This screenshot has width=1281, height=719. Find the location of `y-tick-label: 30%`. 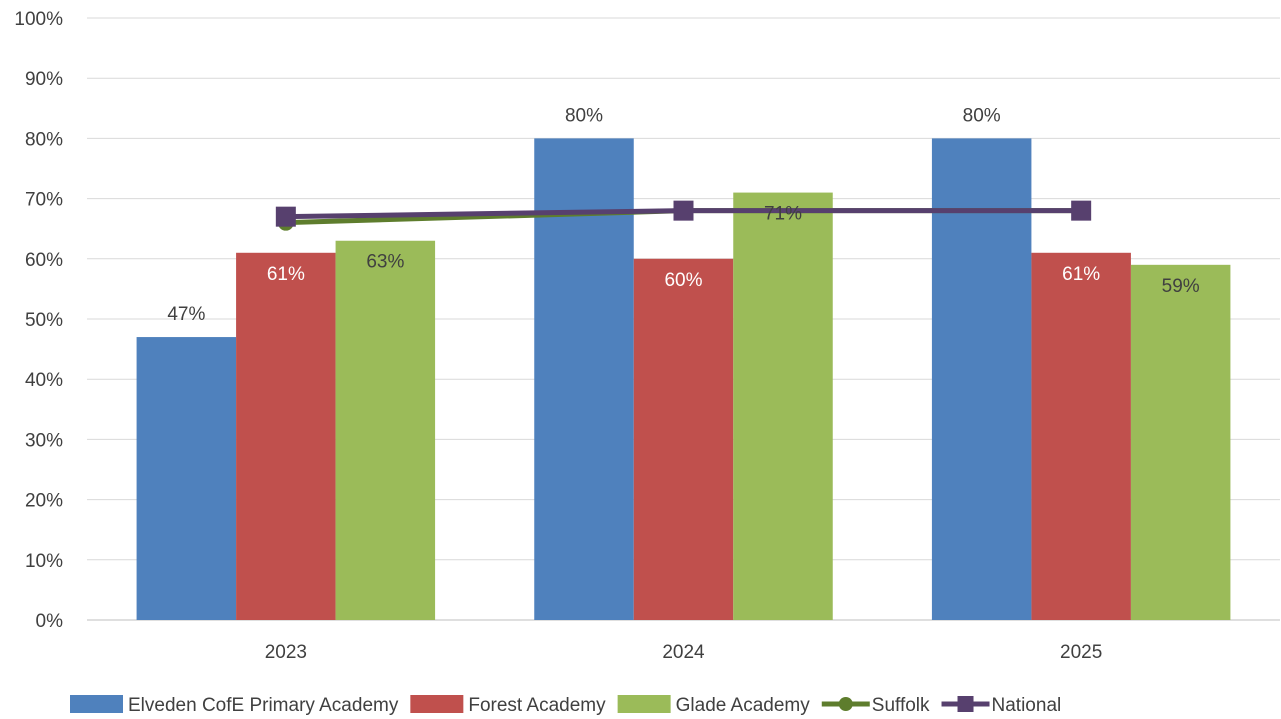

y-tick-label: 30% is located at coordinates (44, 440).